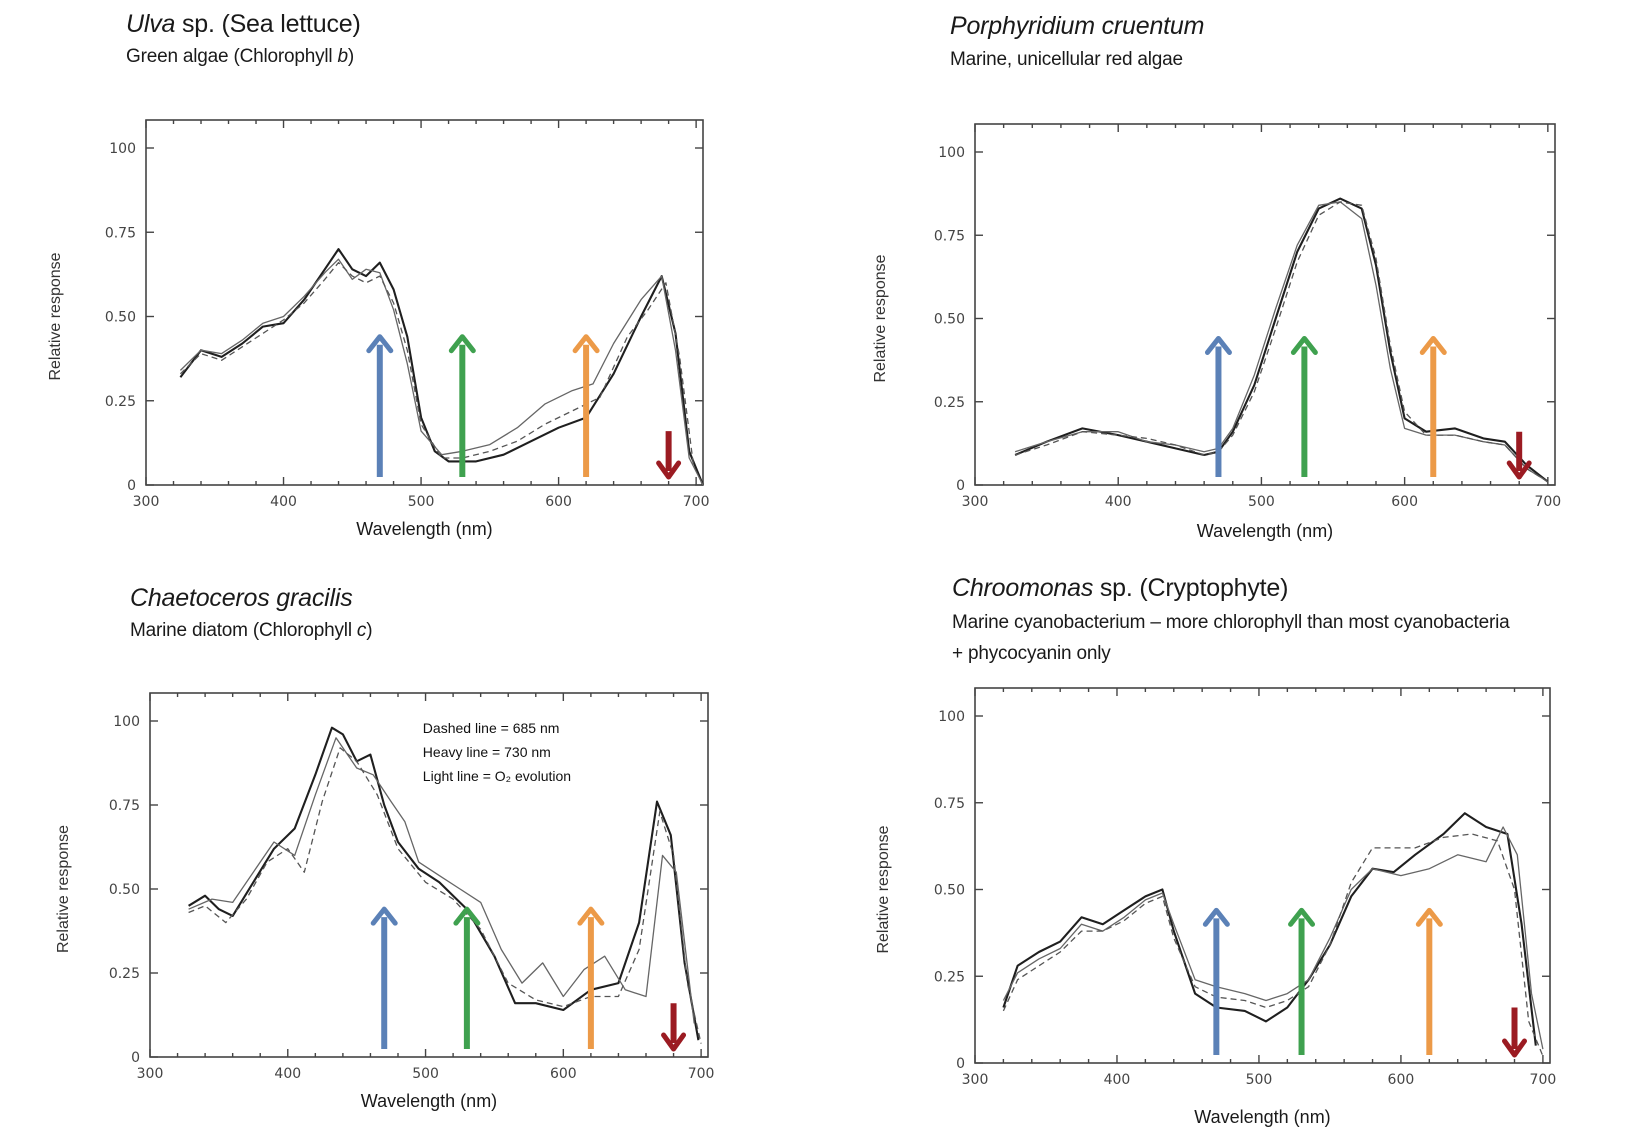 This screenshot has width=1625, height=1143. I want to click on legend-entry: Heavy line = 730 nm, so click(487, 752).